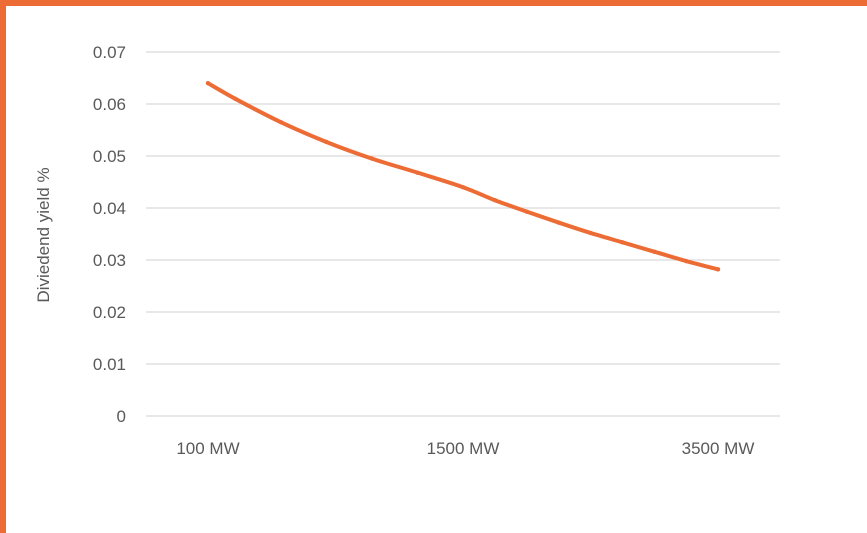  Describe the element at coordinates (109, 52) in the screenshot. I see `y-tick-label: 0.07` at that location.